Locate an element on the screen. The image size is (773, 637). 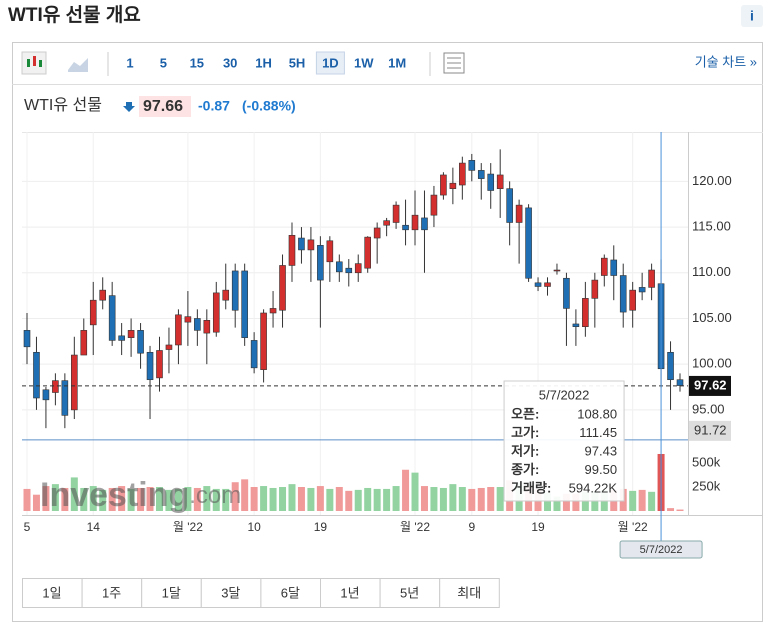
candle-icon is located at coordinates (34, 63).